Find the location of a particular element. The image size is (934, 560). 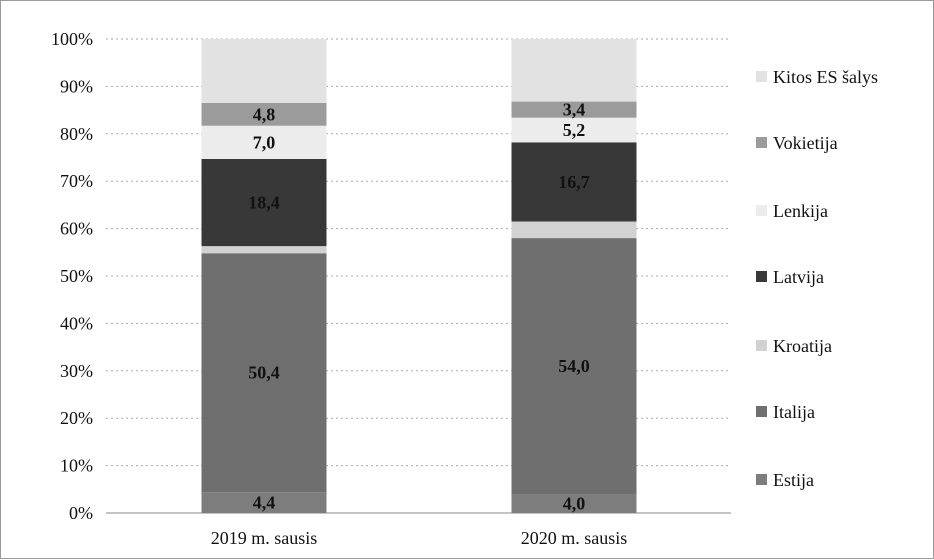

y-tick-label: 70% is located at coordinates (76, 181).